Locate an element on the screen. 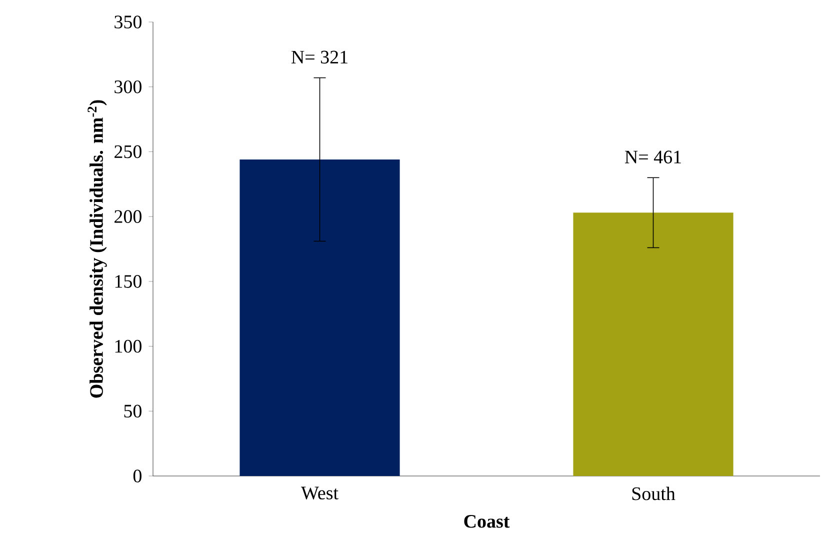 The height and width of the screenshot is (553, 824). x-axis-title: Coast is located at coordinates (487, 521).